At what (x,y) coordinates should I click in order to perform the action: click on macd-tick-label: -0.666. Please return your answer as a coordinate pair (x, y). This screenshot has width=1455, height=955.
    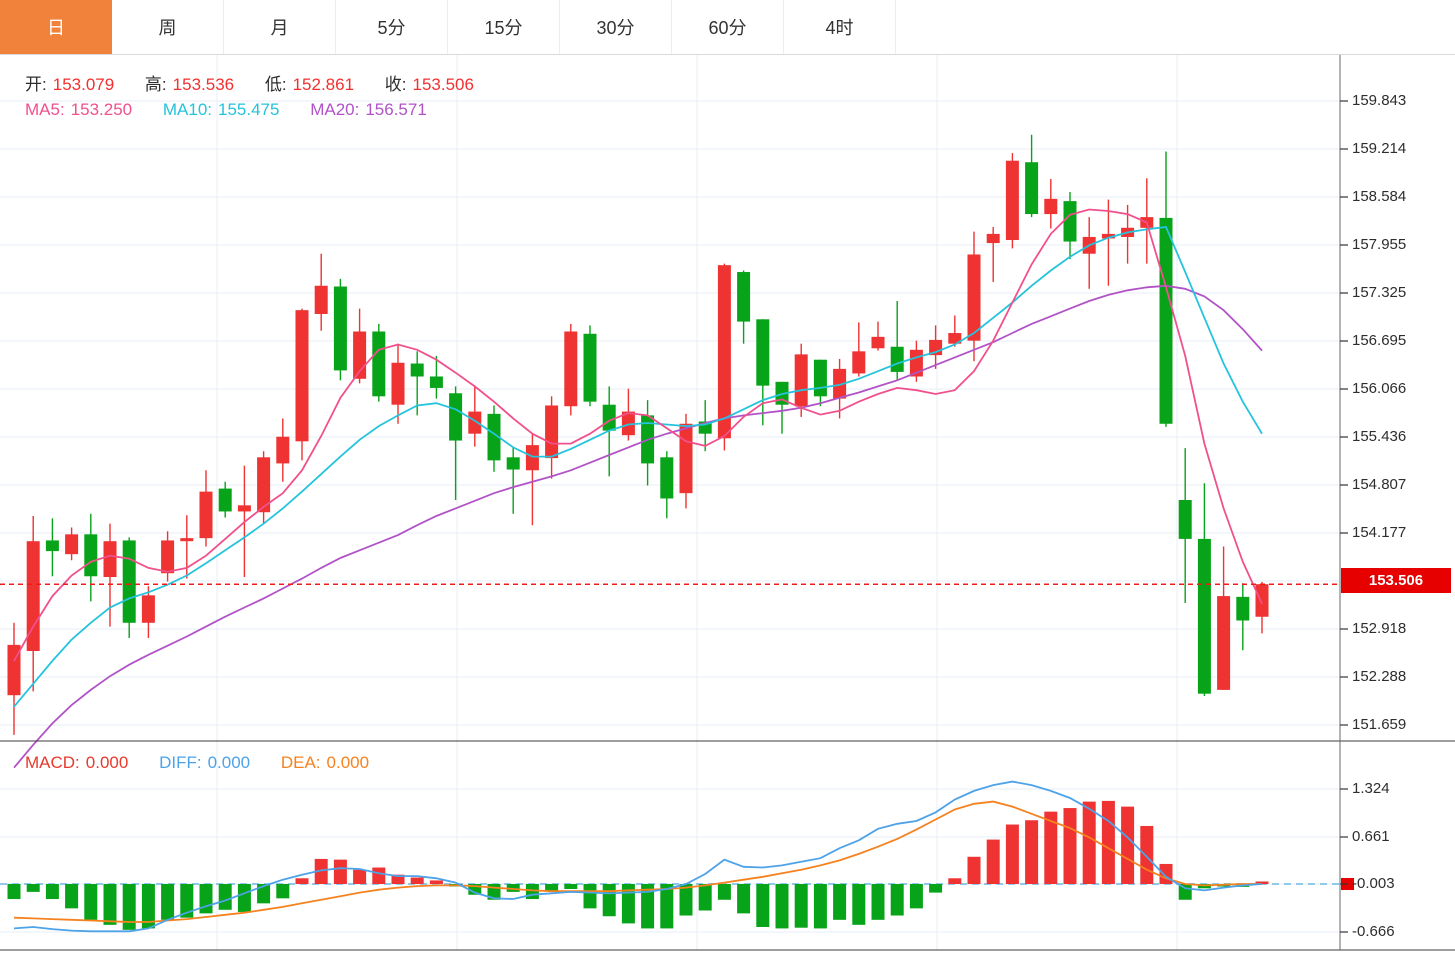
    Looking at the image, I should click on (1373, 931).